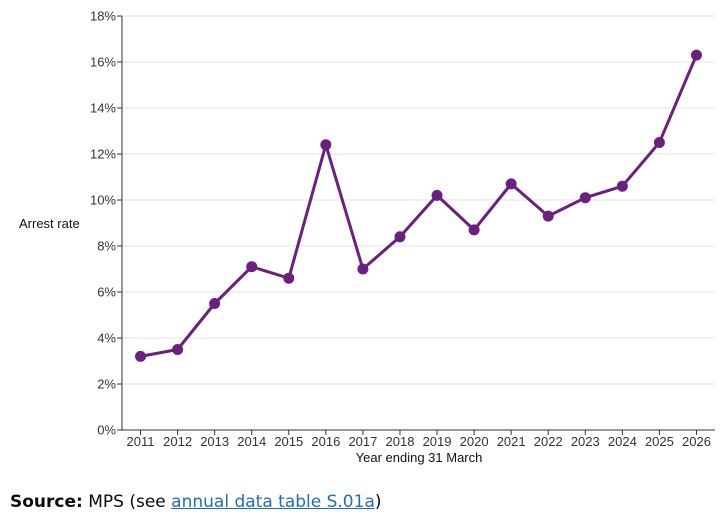  Describe the element at coordinates (103, 16) in the screenshot. I see `y-tick-label: 18%` at that location.